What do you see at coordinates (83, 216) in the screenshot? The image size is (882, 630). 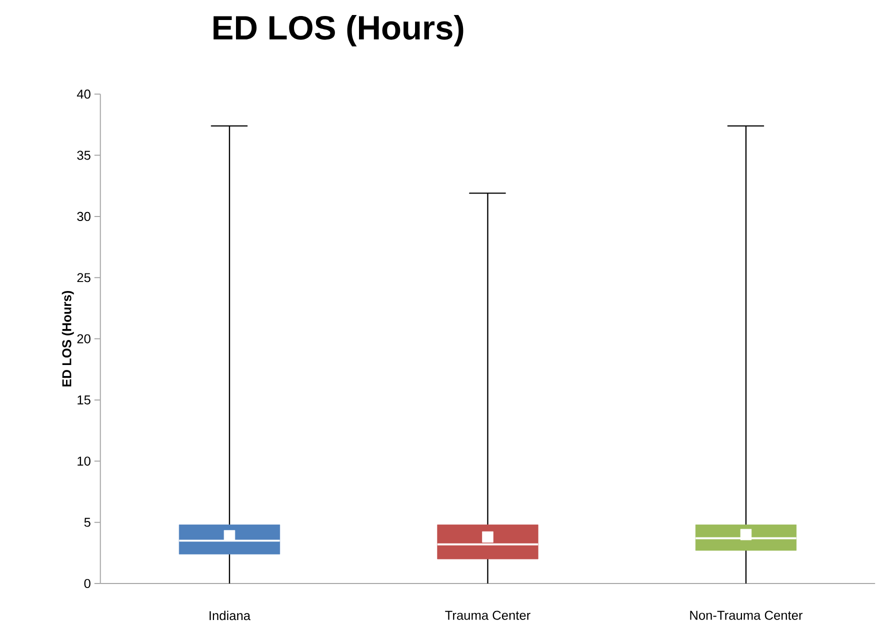 I see `y-tick-label: 30` at bounding box center [83, 216].